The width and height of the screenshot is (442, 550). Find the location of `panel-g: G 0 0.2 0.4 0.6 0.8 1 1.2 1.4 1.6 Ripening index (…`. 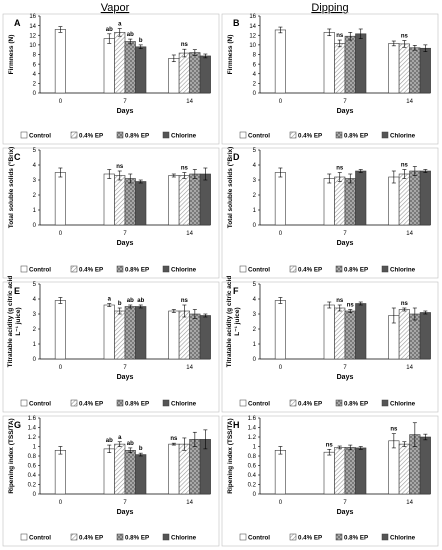

panel-g: G 0 0.2 0.4 0.6 0.8 1 1.2 1.4 1.6 Ripening index (… is located at coordinates (111, 481).